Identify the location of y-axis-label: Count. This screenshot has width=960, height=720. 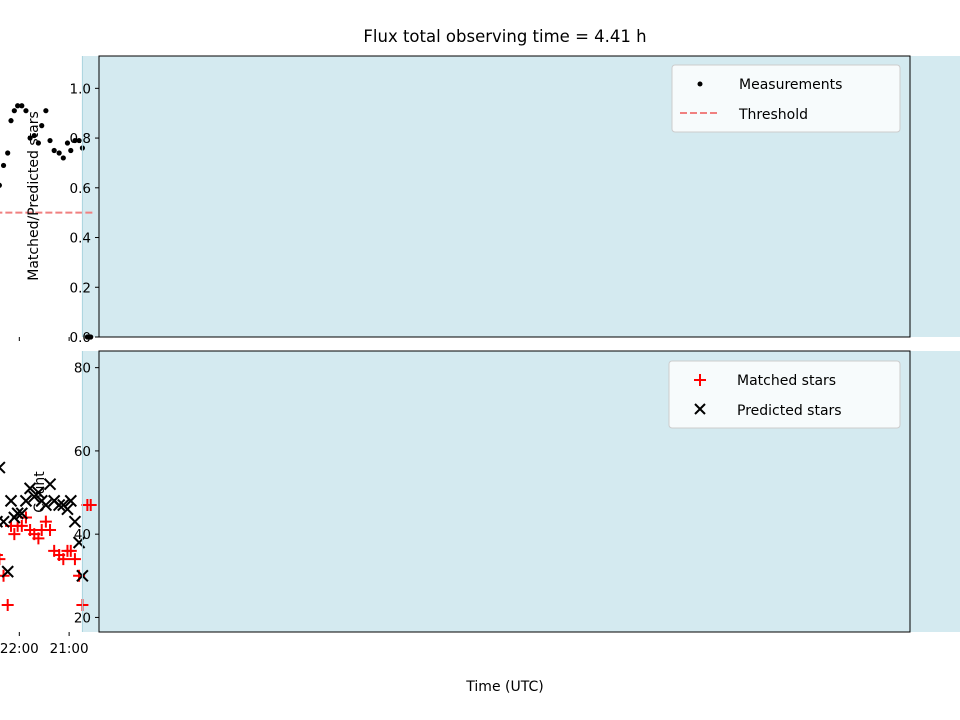
(40, 492).